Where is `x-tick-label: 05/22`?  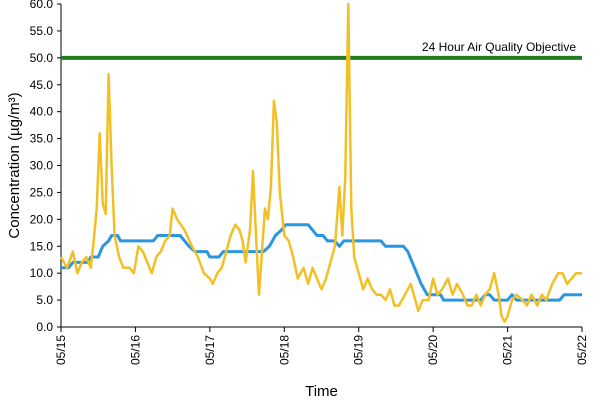 x-tick-label: 05/22 is located at coordinates (582, 350).